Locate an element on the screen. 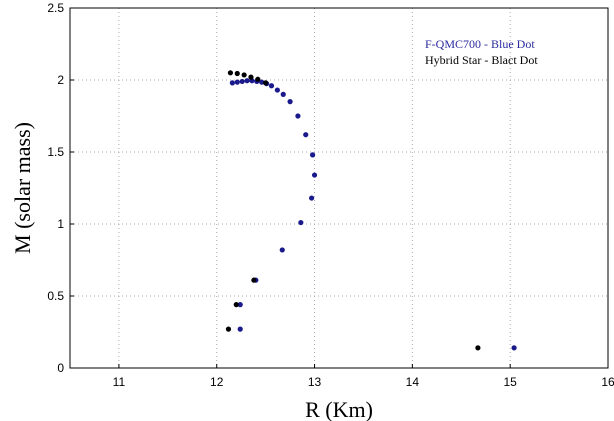 The width and height of the screenshot is (614, 421). x-tick-label: 11 is located at coordinates (119, 382).